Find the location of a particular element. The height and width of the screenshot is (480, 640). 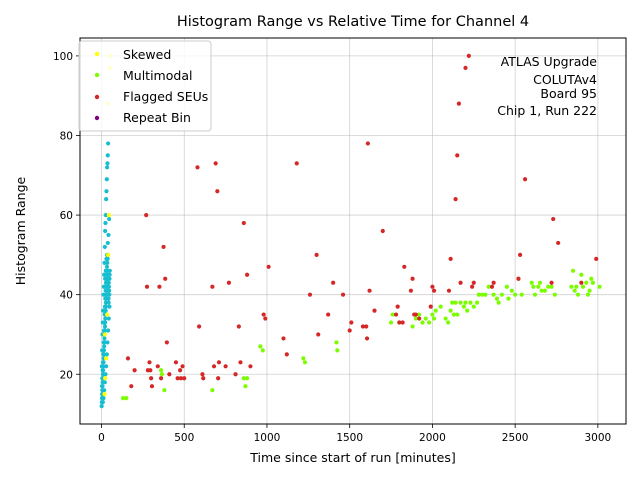

legend-label-flagged-seus: Flagged SEUs is located at coordinates (165, 96).